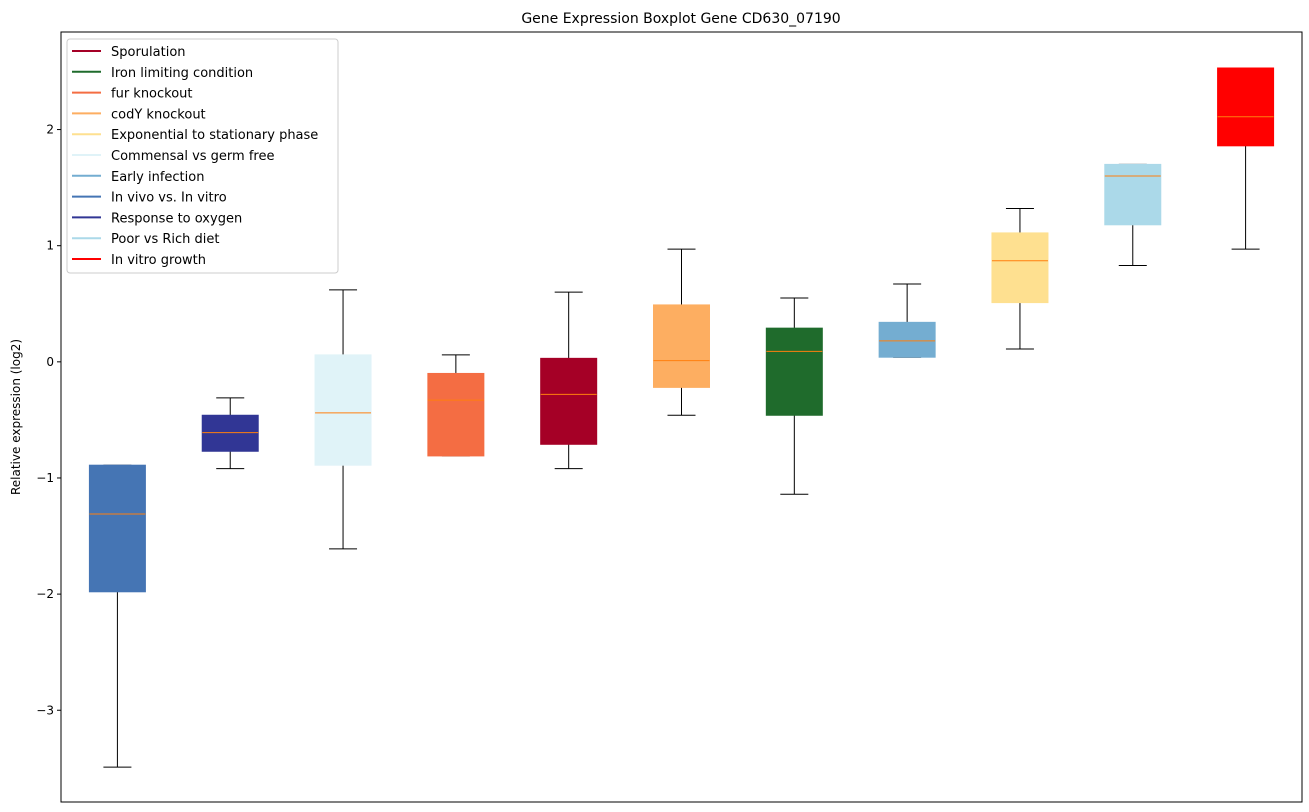 Image resolution: width=1309 pixels, height=812 pixels. I want to click on y-axis: −3 −2 −1 0 1 2, so click(48, 420).